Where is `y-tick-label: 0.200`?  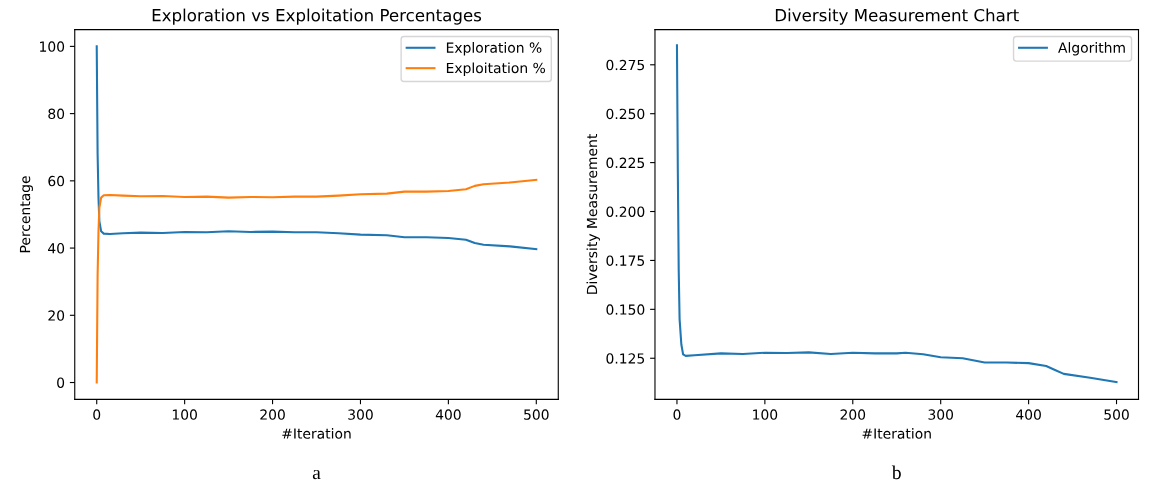 y-tick-label: 0.200 is located at coordinates (625, 211).